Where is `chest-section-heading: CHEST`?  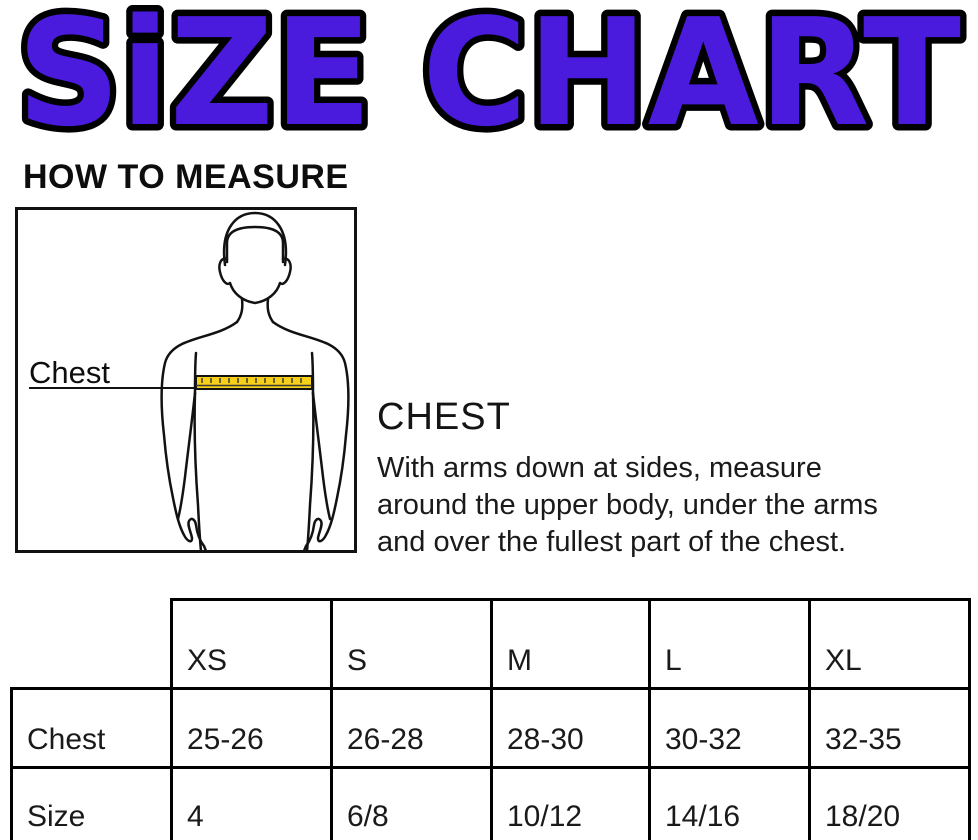 chest-section-heading: CHEST is located at coordinates (444, 417).